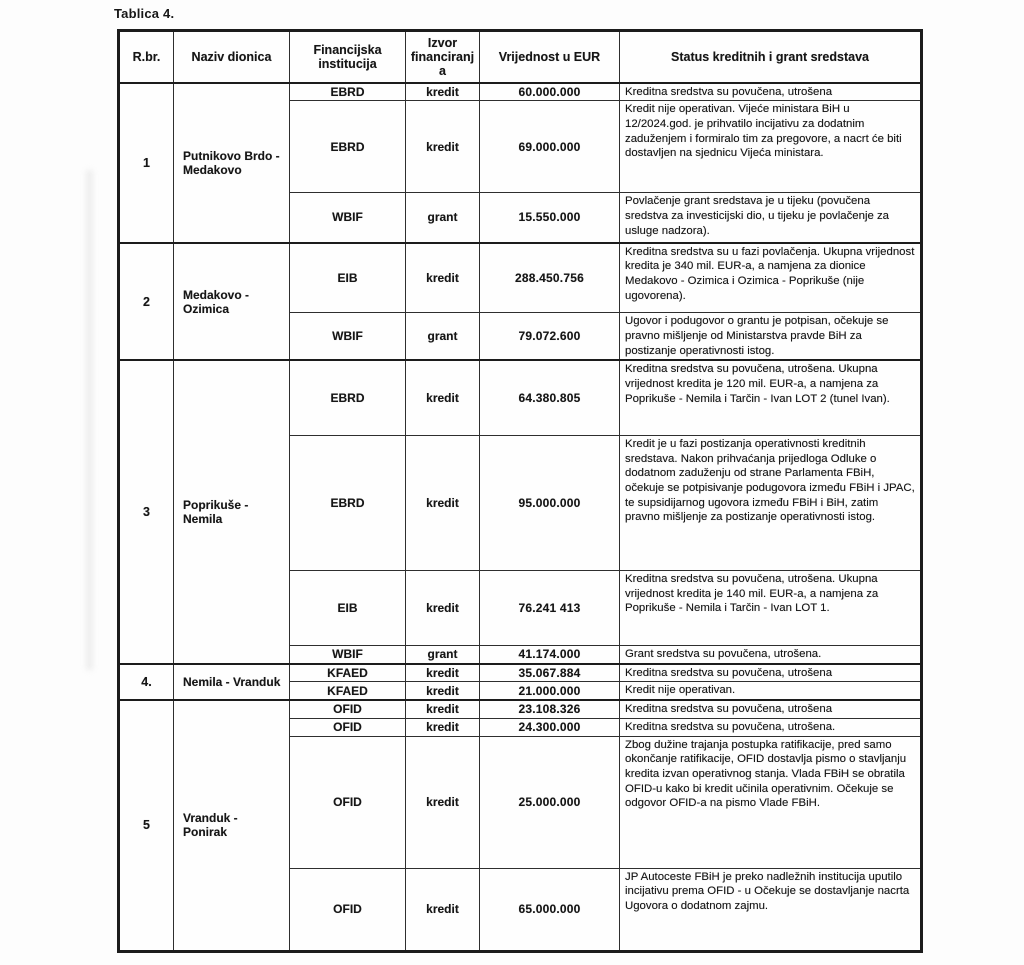  Describe the element at coordinates (231, 512) in the screenshot. I see `dionica-cell: Poprikuše - Nemila` at that location.